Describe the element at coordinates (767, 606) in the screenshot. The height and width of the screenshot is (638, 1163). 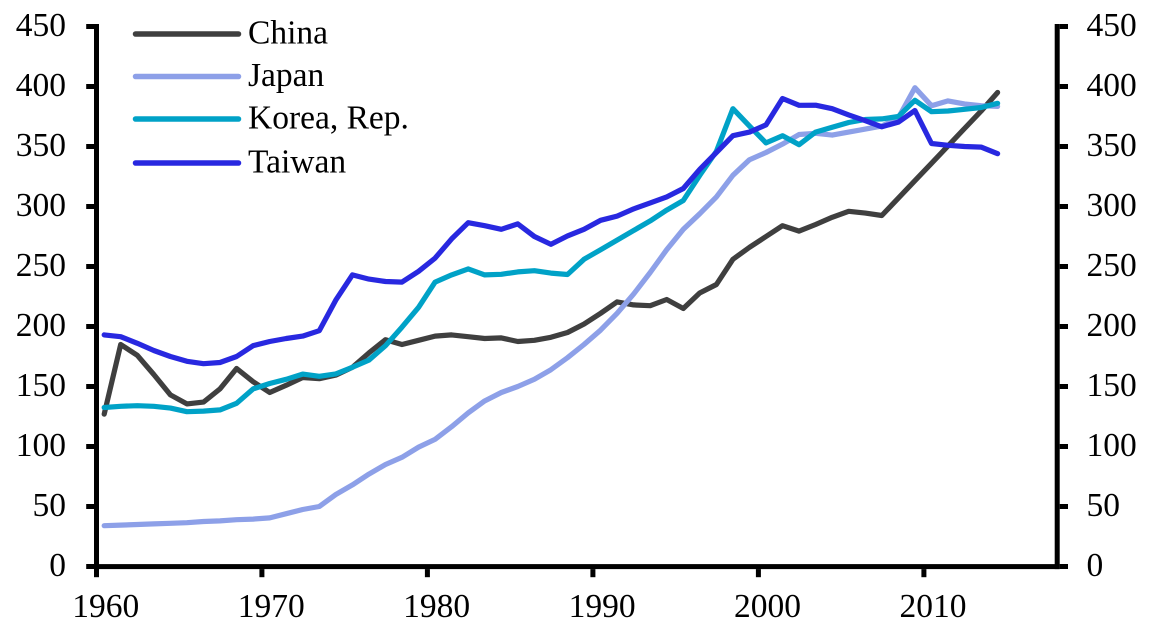
I see `svg-text: 2000` at that location.